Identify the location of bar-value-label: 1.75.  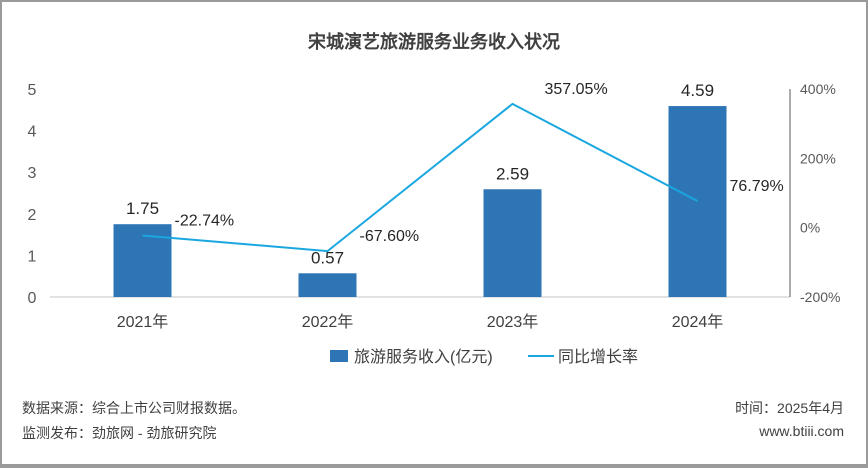
(142, 208).